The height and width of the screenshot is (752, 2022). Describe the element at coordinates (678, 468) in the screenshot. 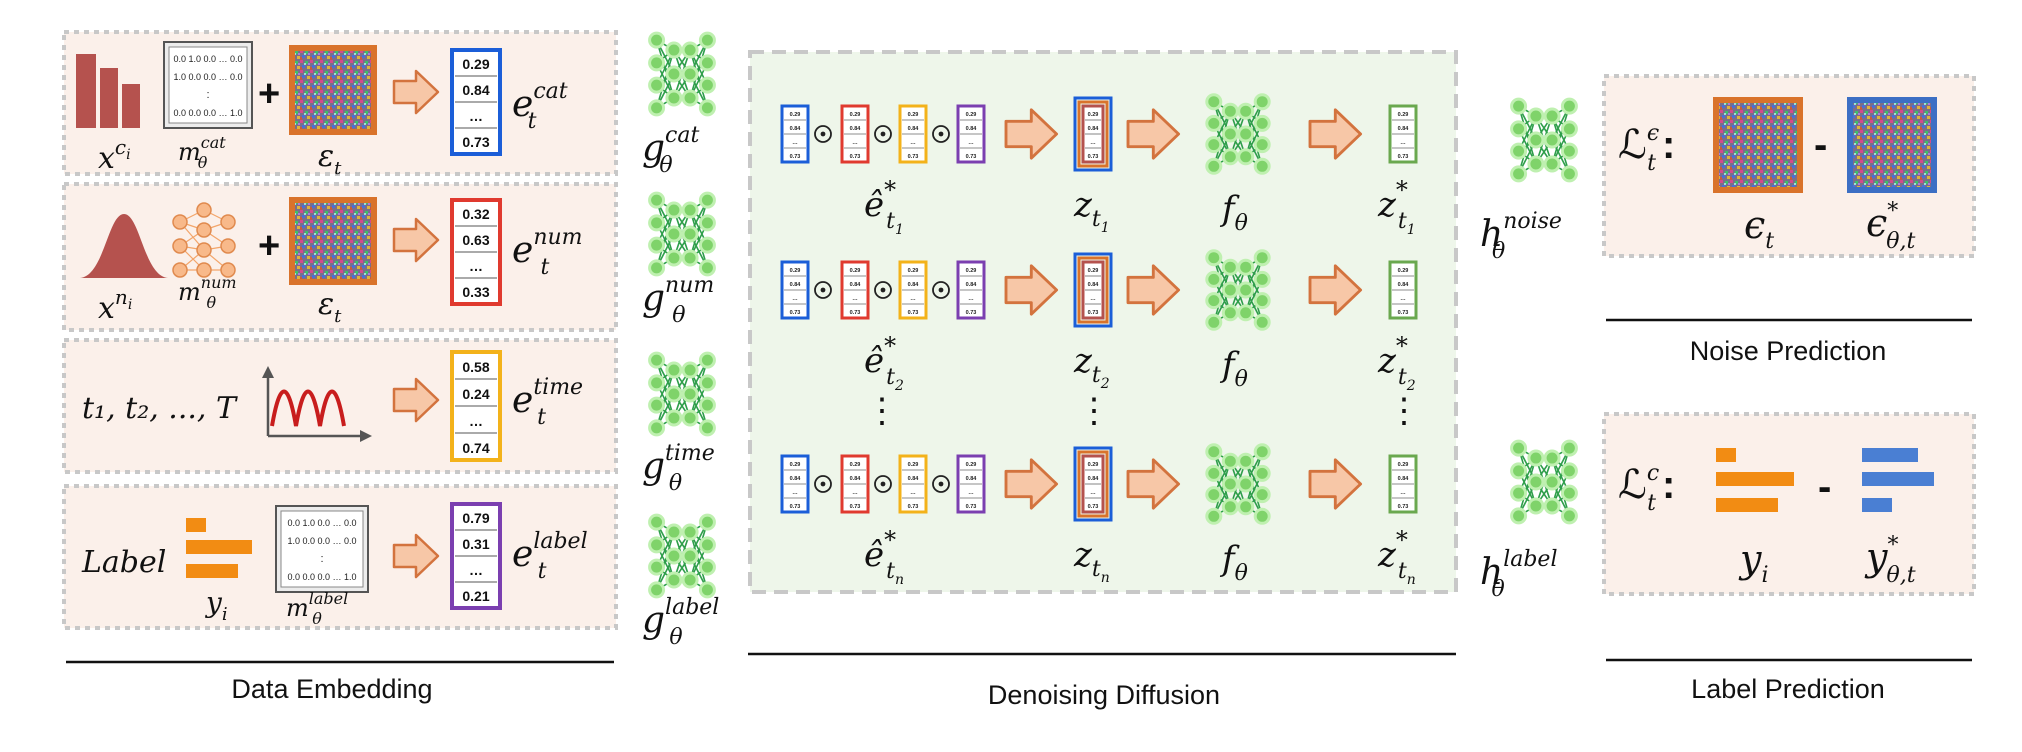

I see `encoder-label-time: gtime θ` at that location.